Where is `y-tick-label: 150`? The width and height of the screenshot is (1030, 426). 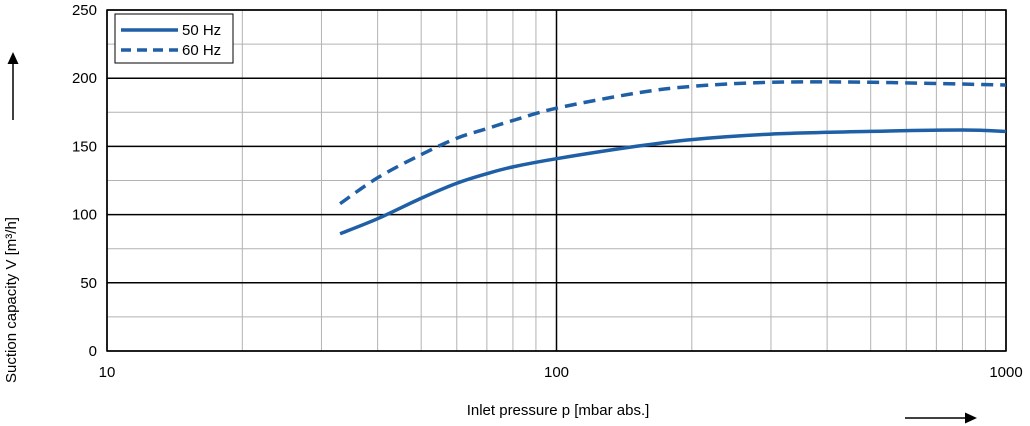
y-tick-label: 150 is located at coordinates (84, 146).